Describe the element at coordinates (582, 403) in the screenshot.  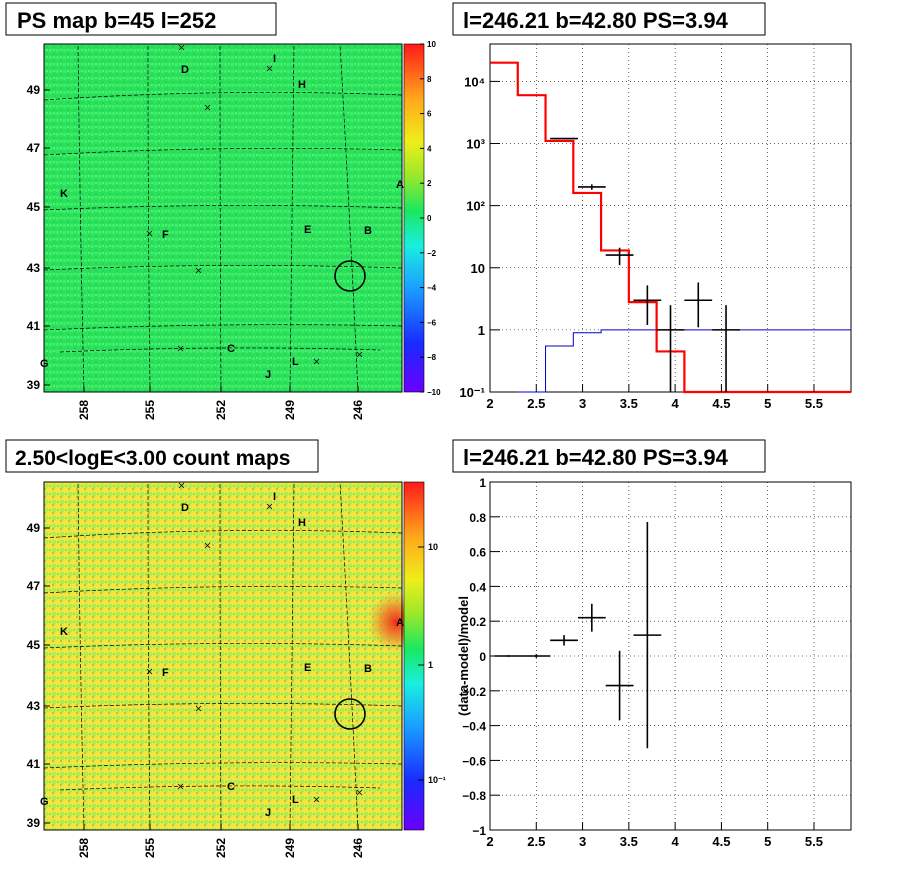
I see `spectrum-x-tick-label: 3` at that location.